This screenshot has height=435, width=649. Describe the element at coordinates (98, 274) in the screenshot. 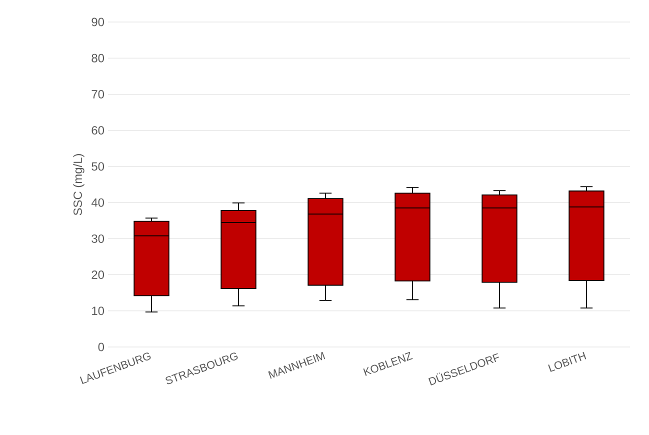

I see `y-tick-label: 20` at that location.